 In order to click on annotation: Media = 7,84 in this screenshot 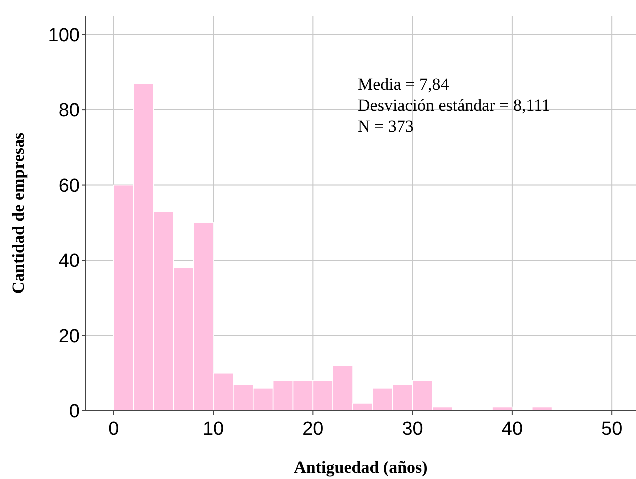, I will do `click(404, 84)`.